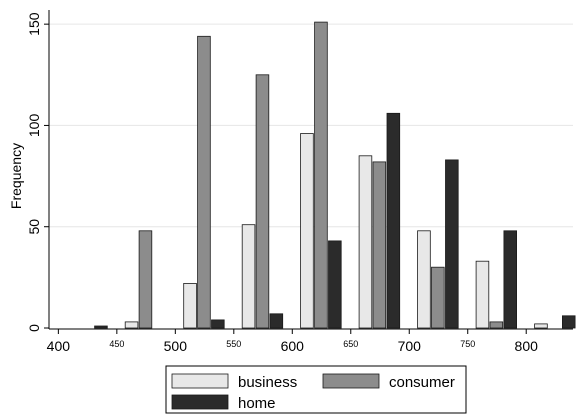 The width and height of the screenshot is (581, 416). I want to click on x-tick-label: 600, so click(293, 346).